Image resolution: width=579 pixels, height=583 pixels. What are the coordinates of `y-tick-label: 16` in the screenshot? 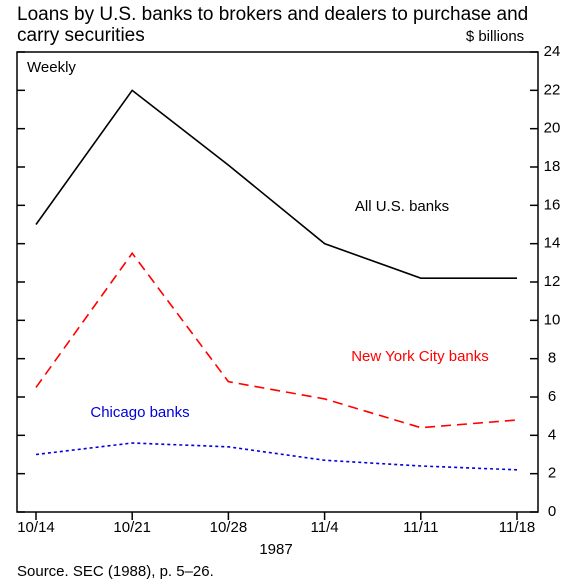 It's located at (552, 204).